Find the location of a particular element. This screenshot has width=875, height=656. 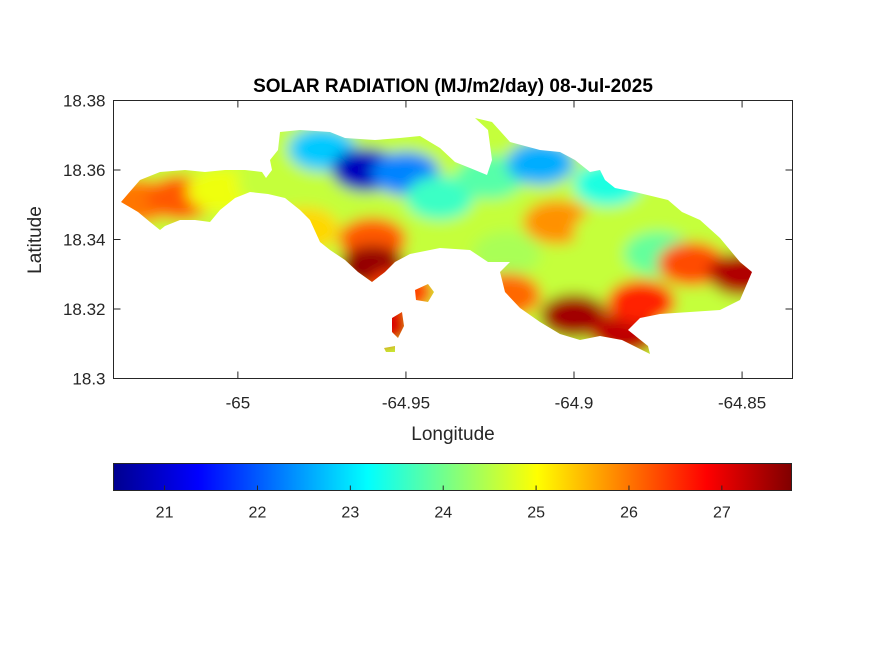

x-tick-label: -64.9 is located at coordinates (574, 403).